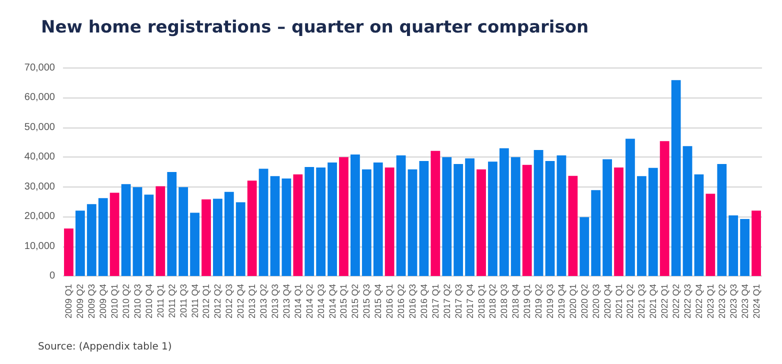 The image size is (782, 364). What do you see at coordinates (527, 301) in the screenshot?
I see `x-tick-label: 2019 Q1` at bounding box center [527, 301].